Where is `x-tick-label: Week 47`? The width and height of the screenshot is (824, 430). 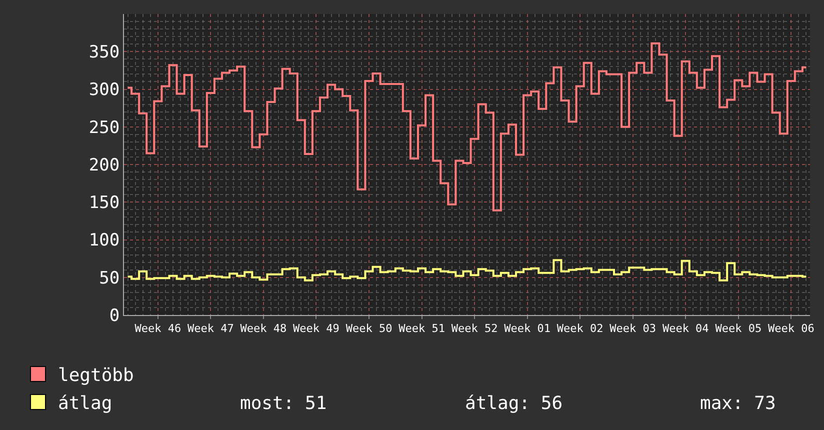
x-tick-label: Week 47 is located at coordinates (211, 329).